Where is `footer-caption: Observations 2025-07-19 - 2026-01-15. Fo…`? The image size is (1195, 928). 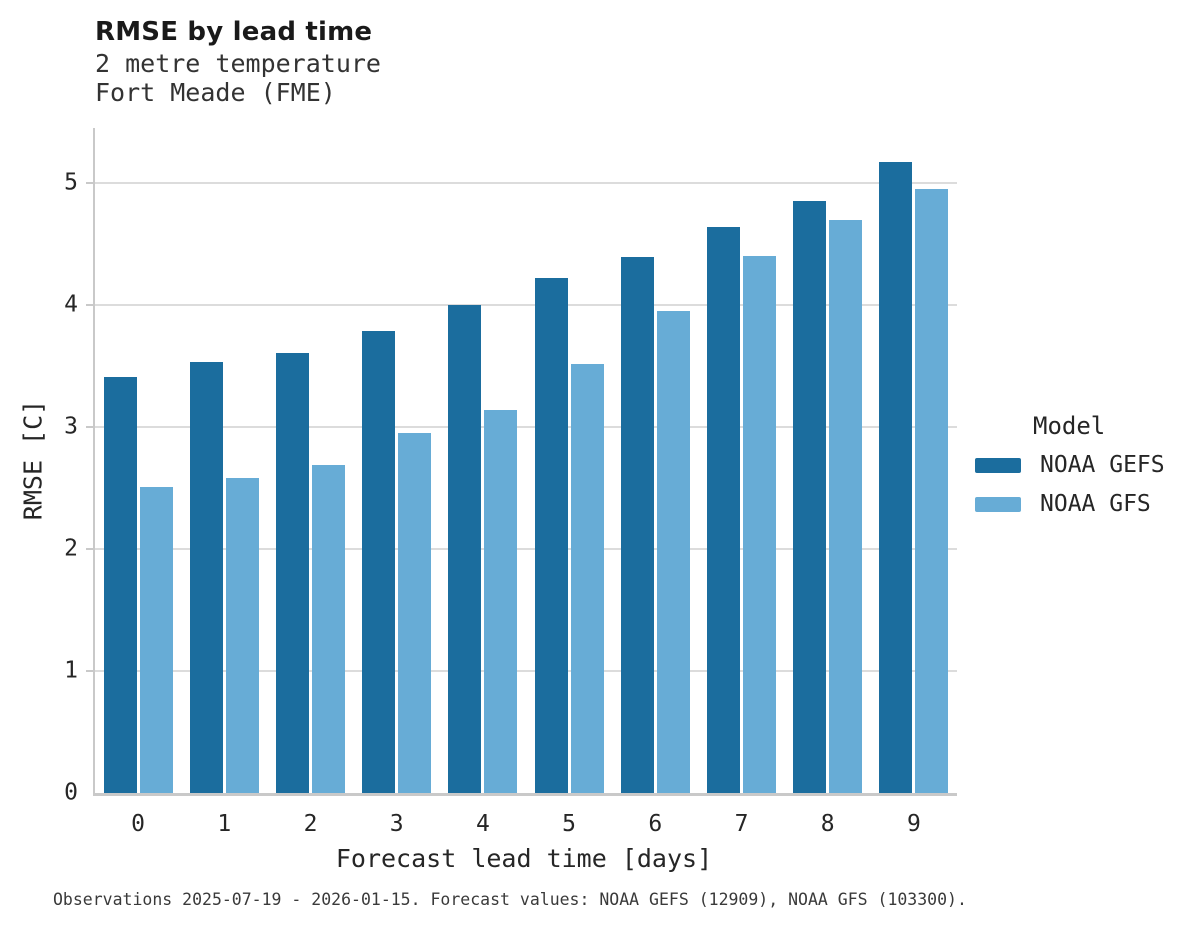
footer-caption: Observations 2025-07-19 - 2026-01-15. Fo… is located at coordinates (510, 899).